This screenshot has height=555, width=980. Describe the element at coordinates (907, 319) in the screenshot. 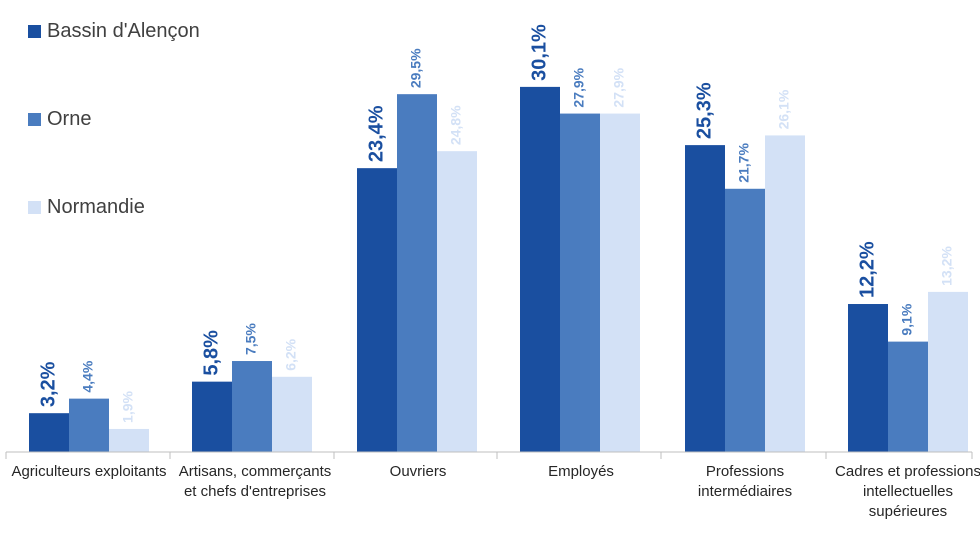

I see `value-label-1-5: 9,1%` at that location.